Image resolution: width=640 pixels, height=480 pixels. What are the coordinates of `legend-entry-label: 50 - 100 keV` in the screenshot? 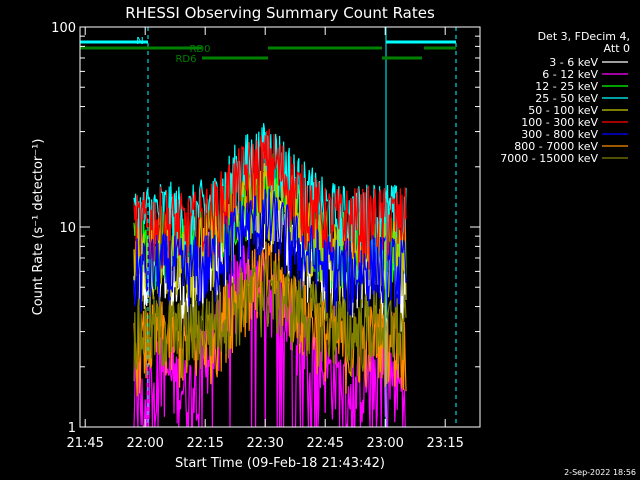 It's located at (563, 110).